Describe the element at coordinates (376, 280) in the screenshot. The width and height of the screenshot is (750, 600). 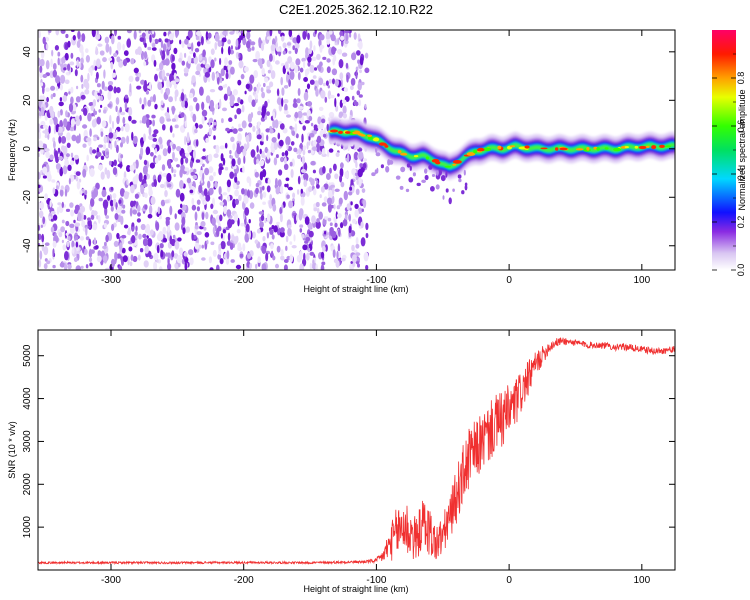
I see `spectrogram-xtick-label: -100` at that location.